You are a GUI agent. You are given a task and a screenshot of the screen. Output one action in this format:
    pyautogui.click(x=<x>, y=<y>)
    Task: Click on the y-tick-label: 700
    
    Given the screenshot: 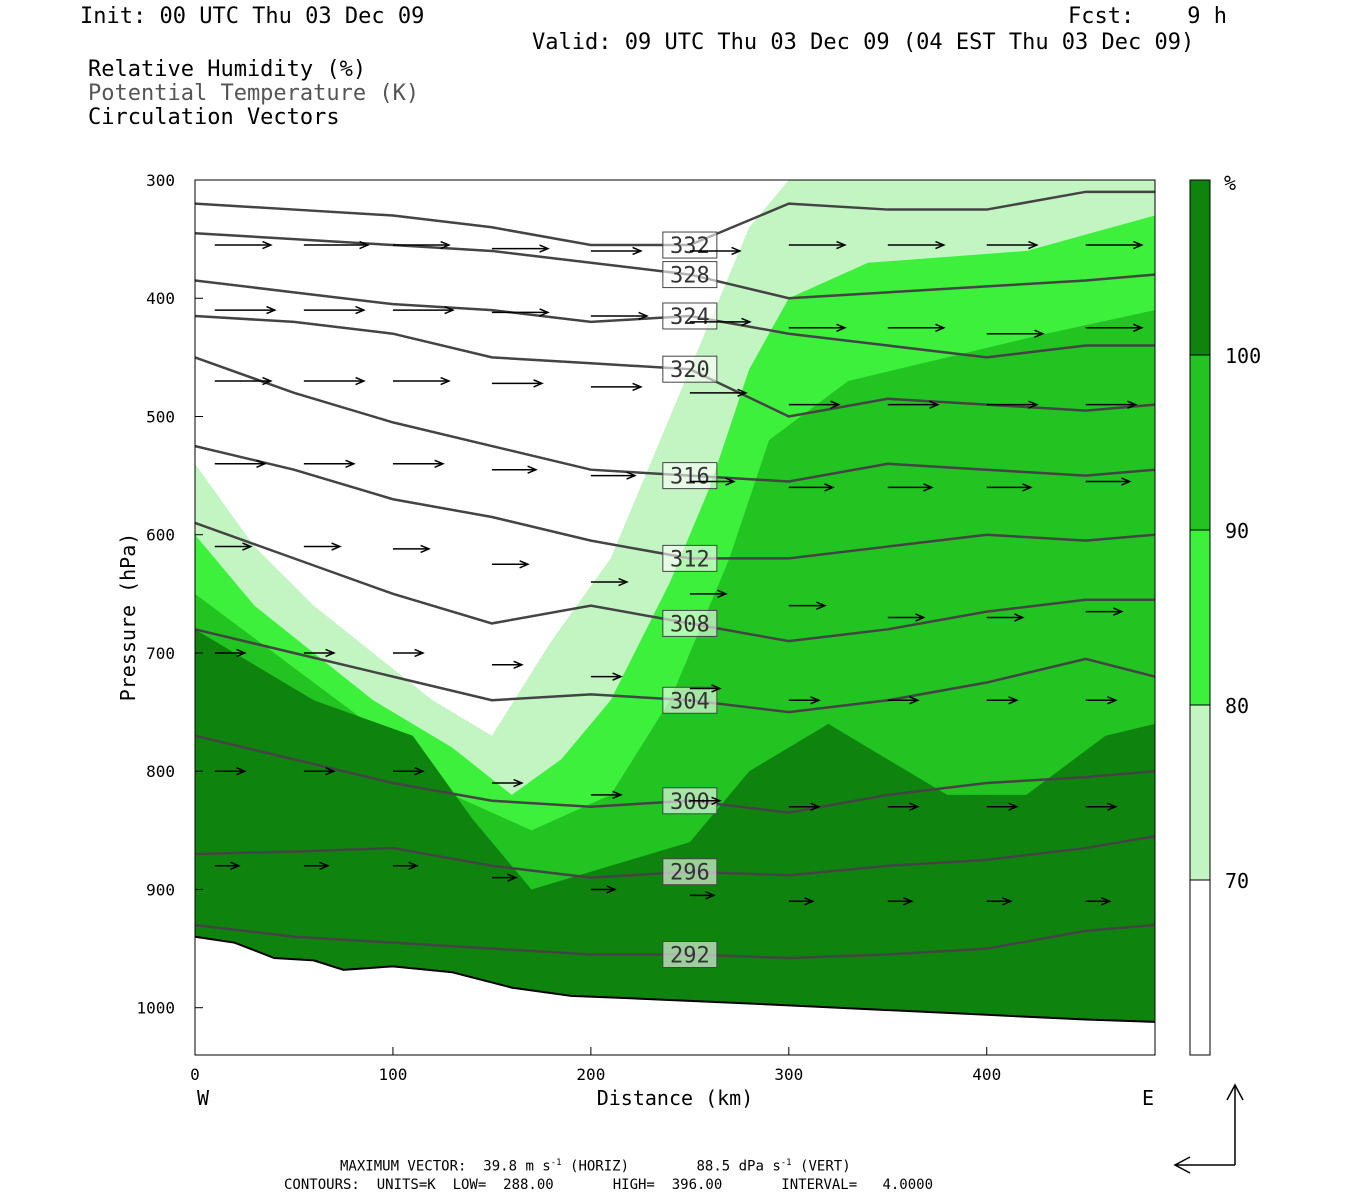 What is the action you would take?
    pyautogui.click(x=160, y=653)
    